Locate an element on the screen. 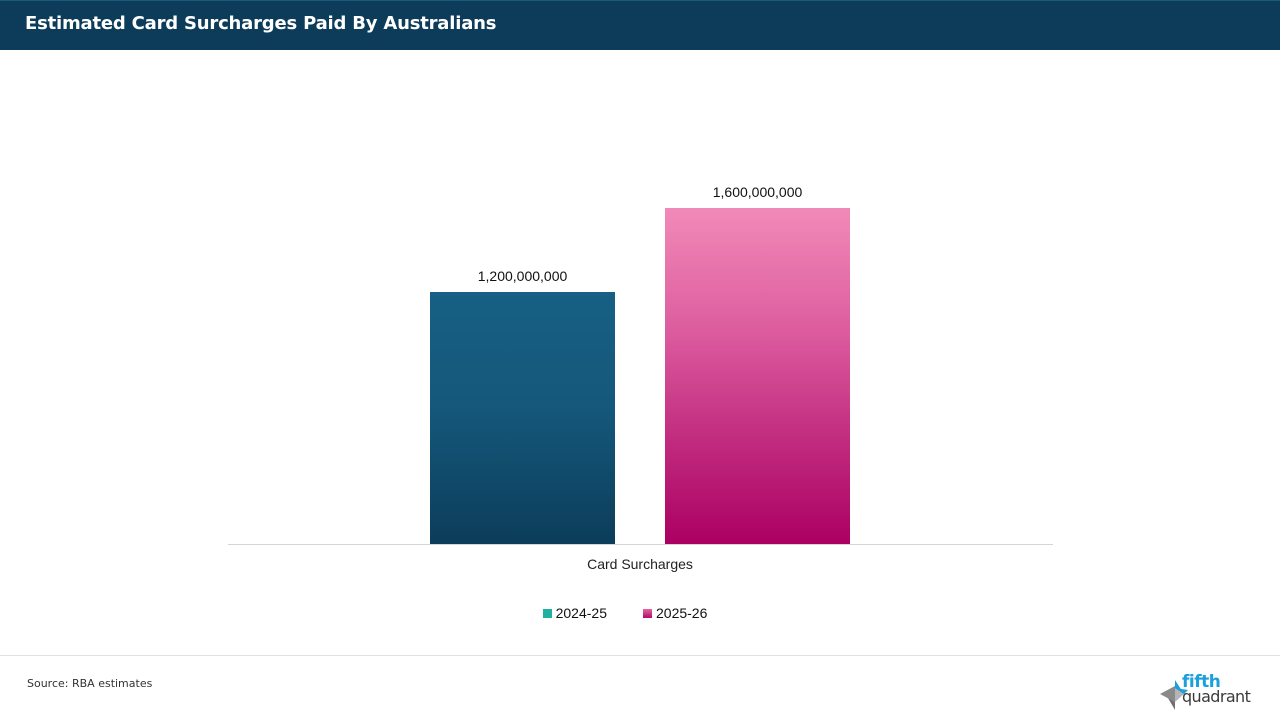  data-label-2025-26: 1,600,000,000 is located at coordinates (757, 192).